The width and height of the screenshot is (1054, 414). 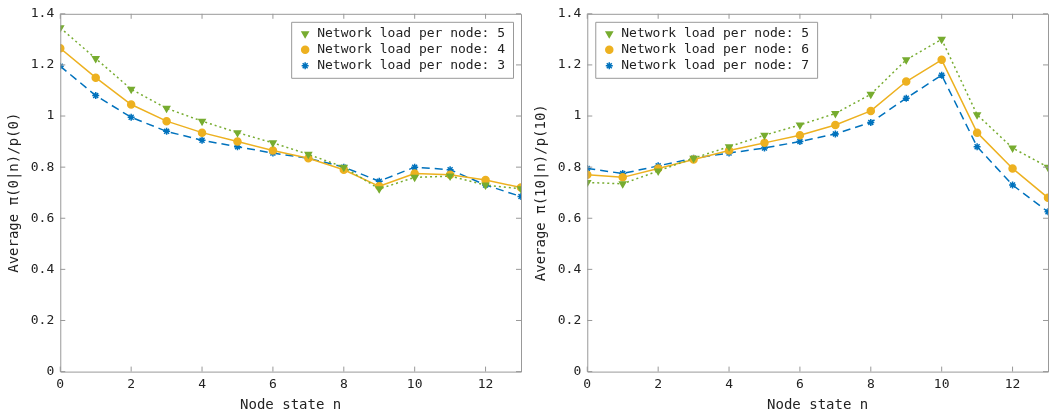 I want to click on y-axis-title: Average π(10|n)/p(10), so click(x=541, y=193).